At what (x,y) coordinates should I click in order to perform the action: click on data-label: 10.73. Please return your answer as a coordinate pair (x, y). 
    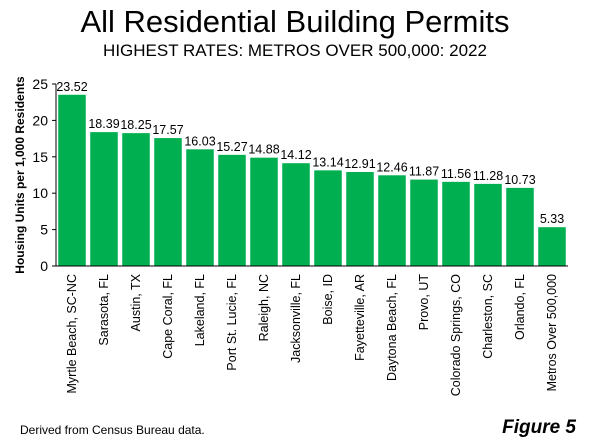
    Looking at the image, I should click on (519, 180).